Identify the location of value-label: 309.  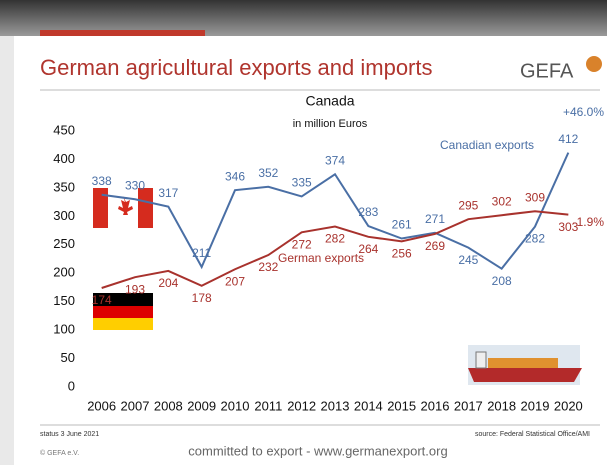
(535, 197).